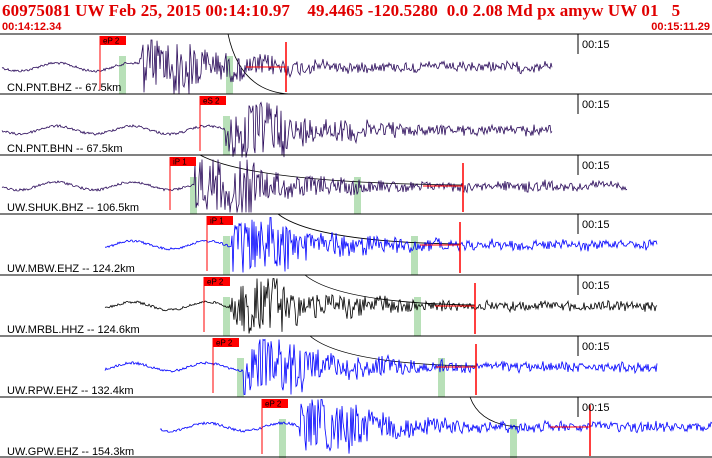 The image size is (712, 458). Describe the element at coordinates (73, 208) in the screenshot. I see `station-label: UW.SHUK.BHZ -- 106.5km` at that location.